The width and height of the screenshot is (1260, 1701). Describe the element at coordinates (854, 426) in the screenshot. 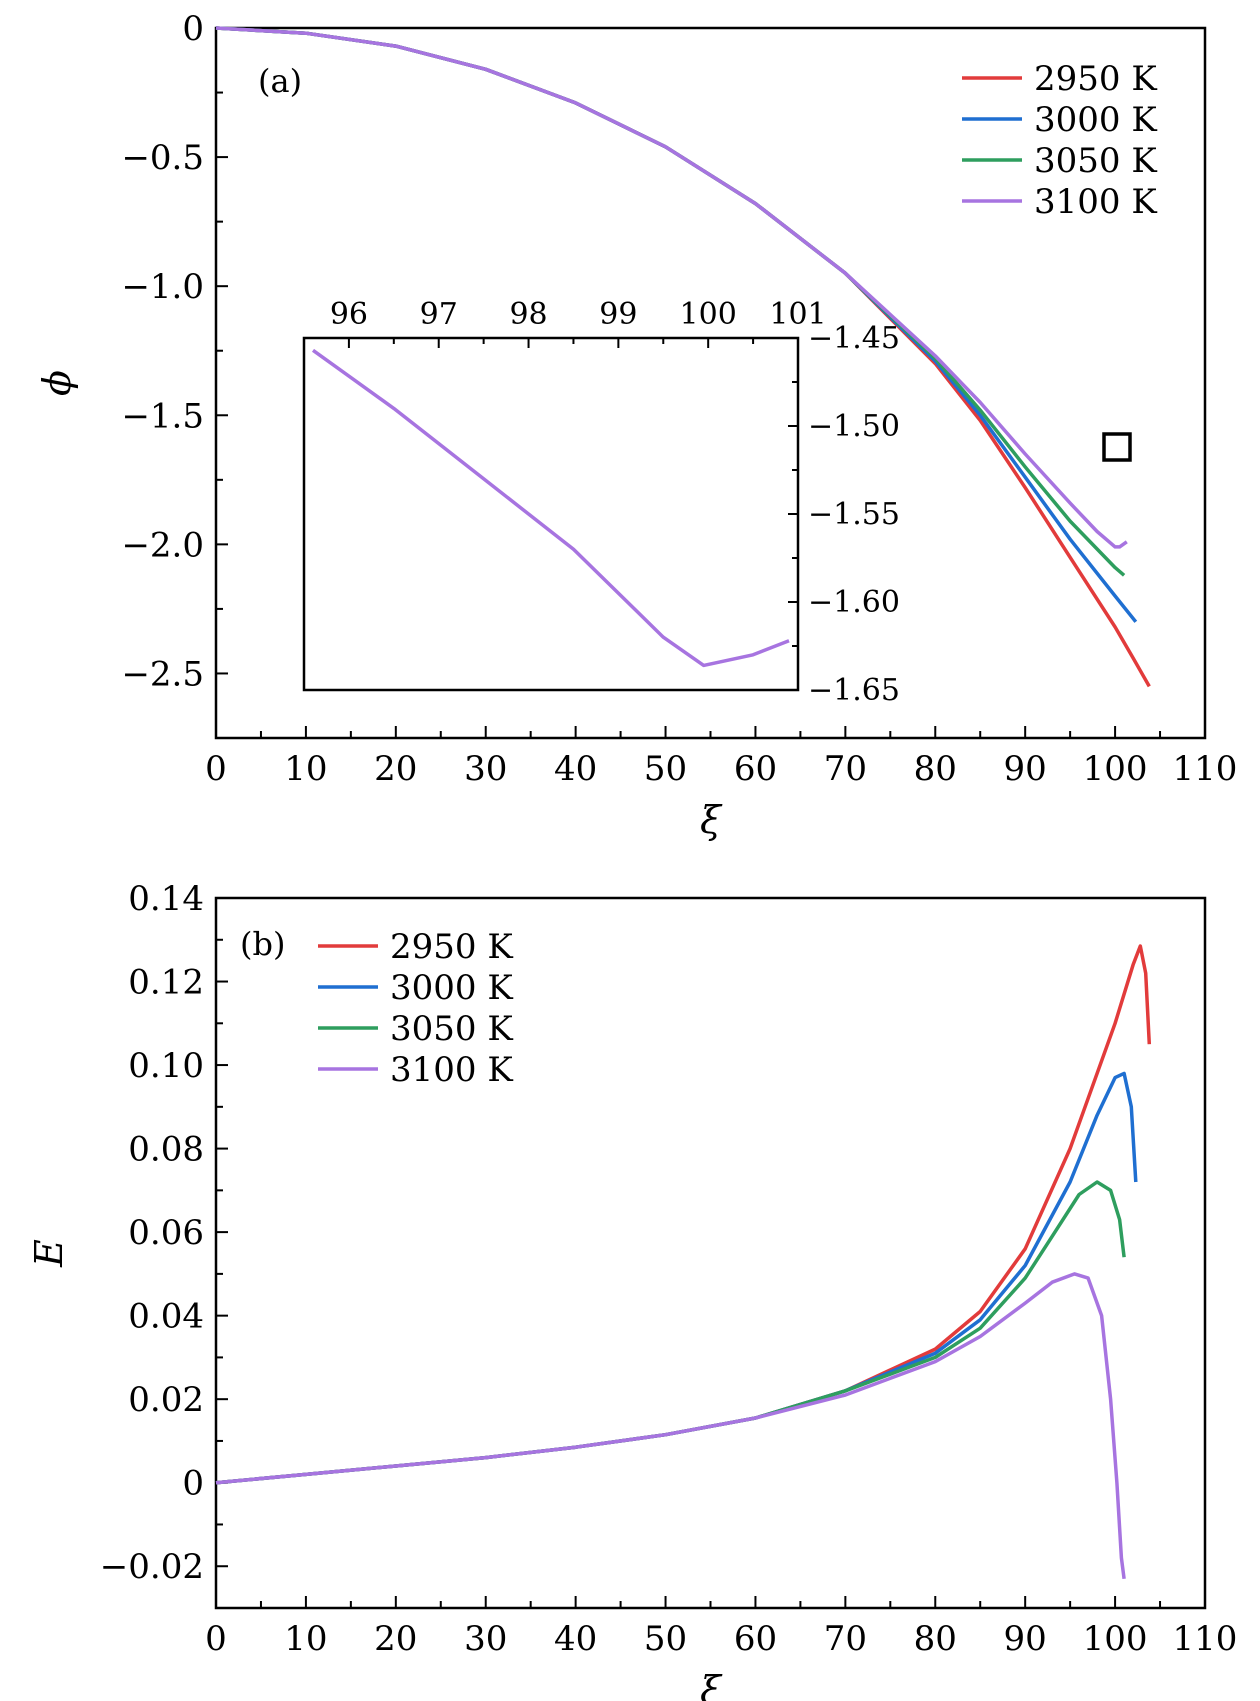

I see `inset-y-tick-label: −1.50` at that location.